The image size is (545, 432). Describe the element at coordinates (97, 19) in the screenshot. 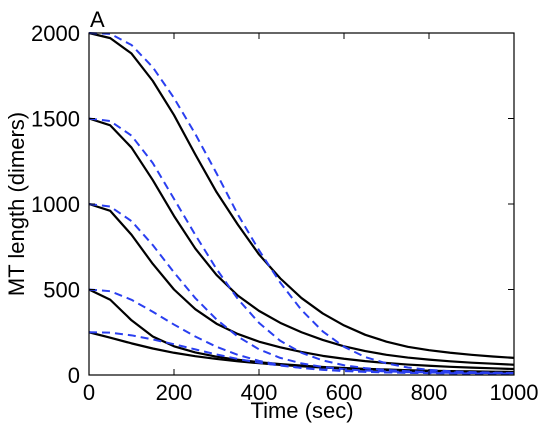

I see `panel-label: A` at that location.